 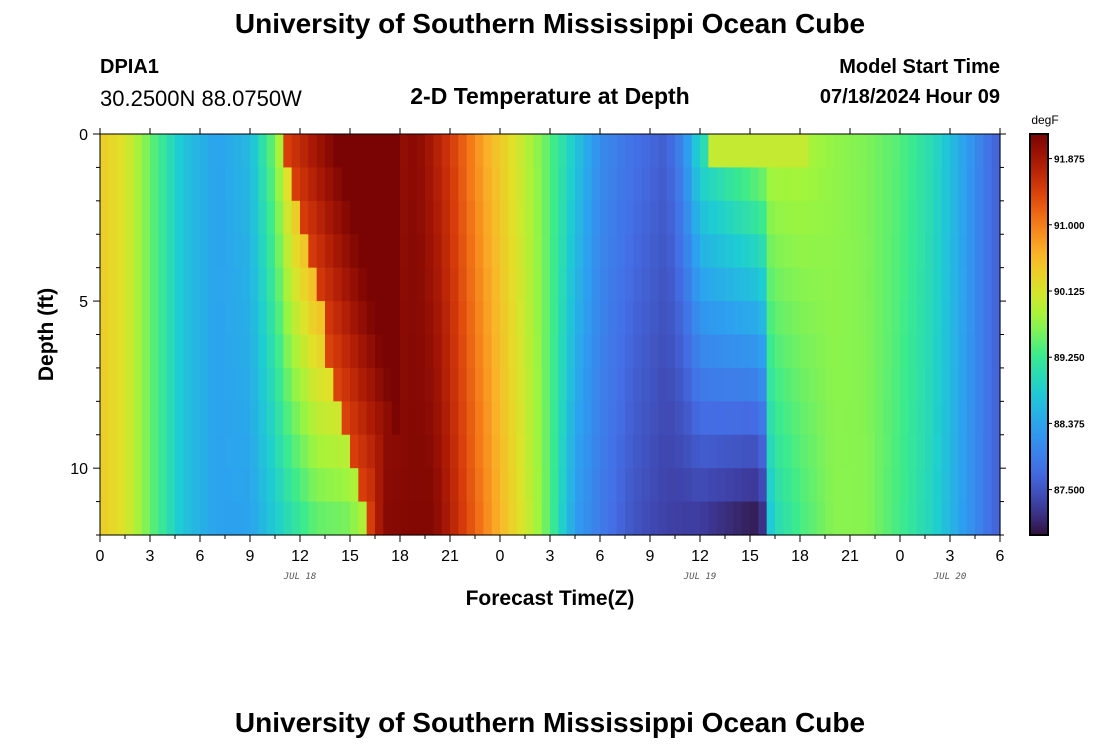 What do you see at coordinates (83, 302) in the screenshot?
I see `y-tick-label: 5` at bounding box center [83, 302].